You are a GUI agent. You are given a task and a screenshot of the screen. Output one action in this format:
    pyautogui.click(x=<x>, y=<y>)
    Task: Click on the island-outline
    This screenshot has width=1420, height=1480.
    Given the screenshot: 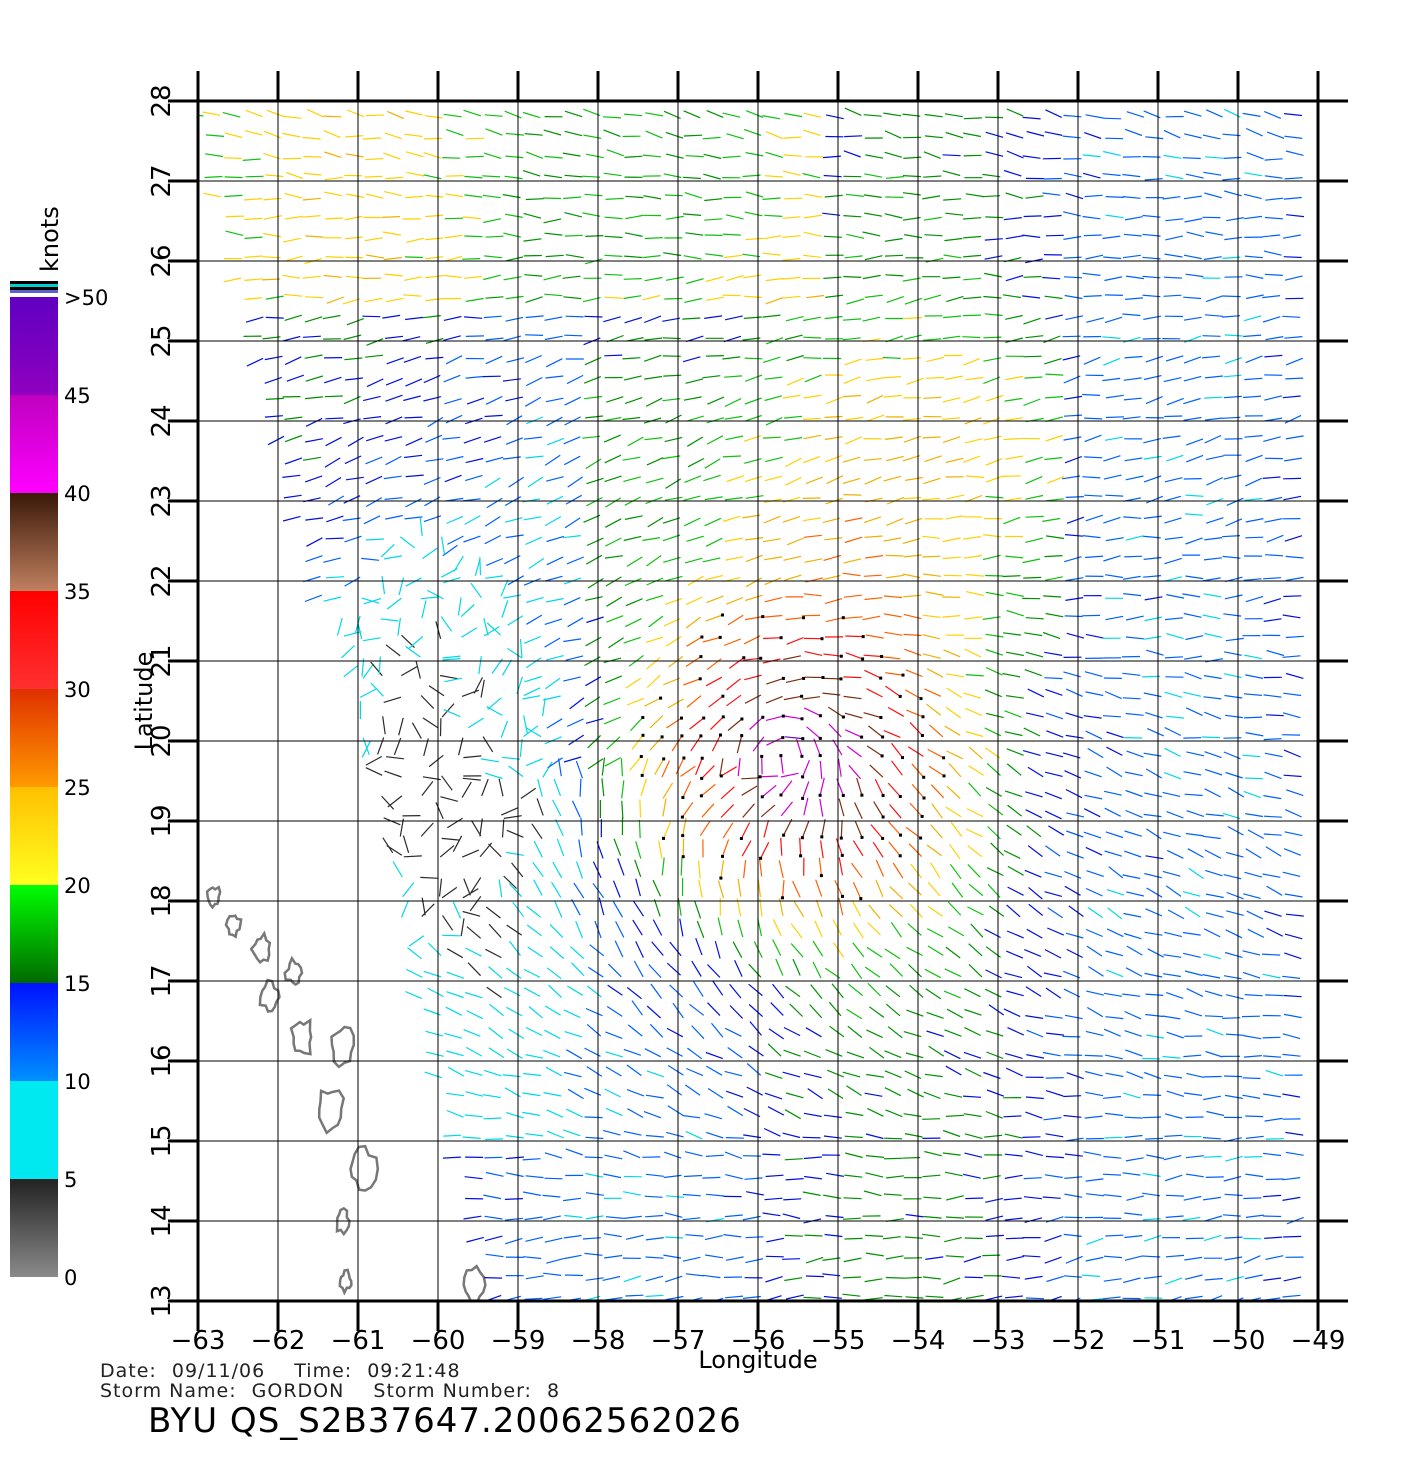 What is the action you would take?
    pyautogui.click(x=293, y=971)
    